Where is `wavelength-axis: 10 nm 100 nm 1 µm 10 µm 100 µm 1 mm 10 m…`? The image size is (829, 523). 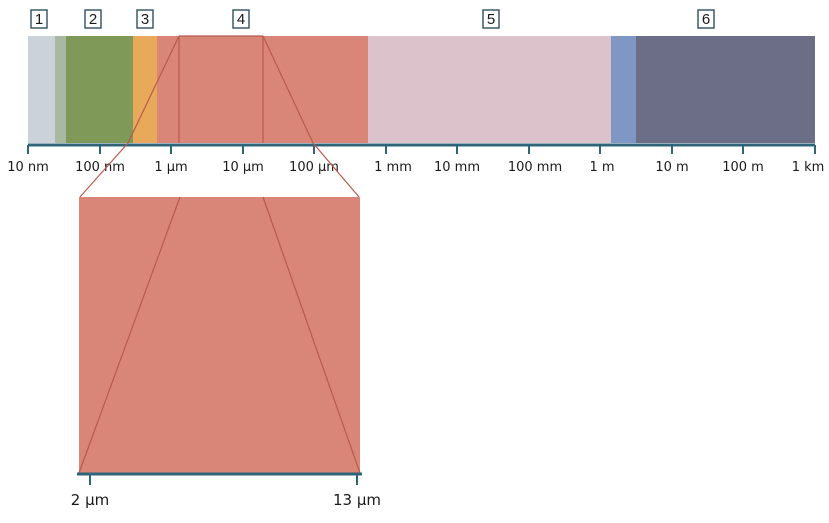 wavelength-axis: 10 nm 100 nm 1 µm 10 µm 100 µm 1 mm 10 m… is located at coordinates (415, 159).